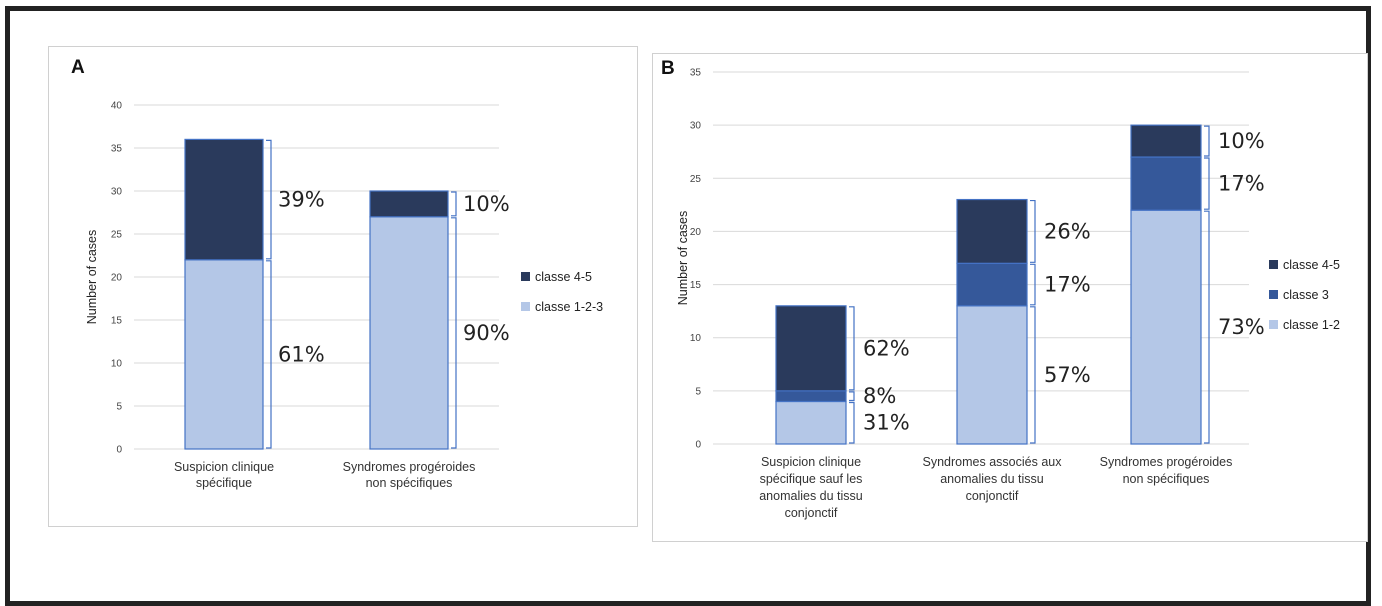  Describe the element at coordinates (811, 479) in the screenshot. I see `x-category-label: spécifique sauf les` at that location.